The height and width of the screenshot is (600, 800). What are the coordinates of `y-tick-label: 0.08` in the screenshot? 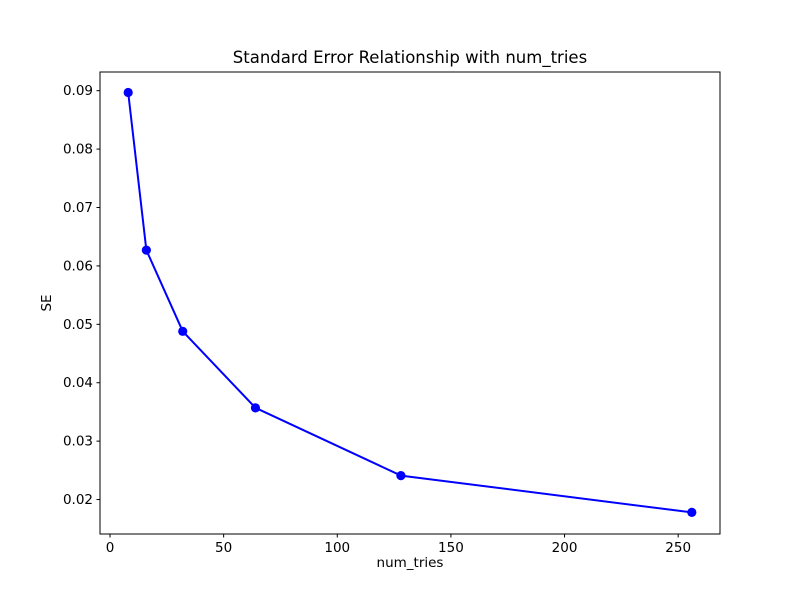 It's located at (78, 150).